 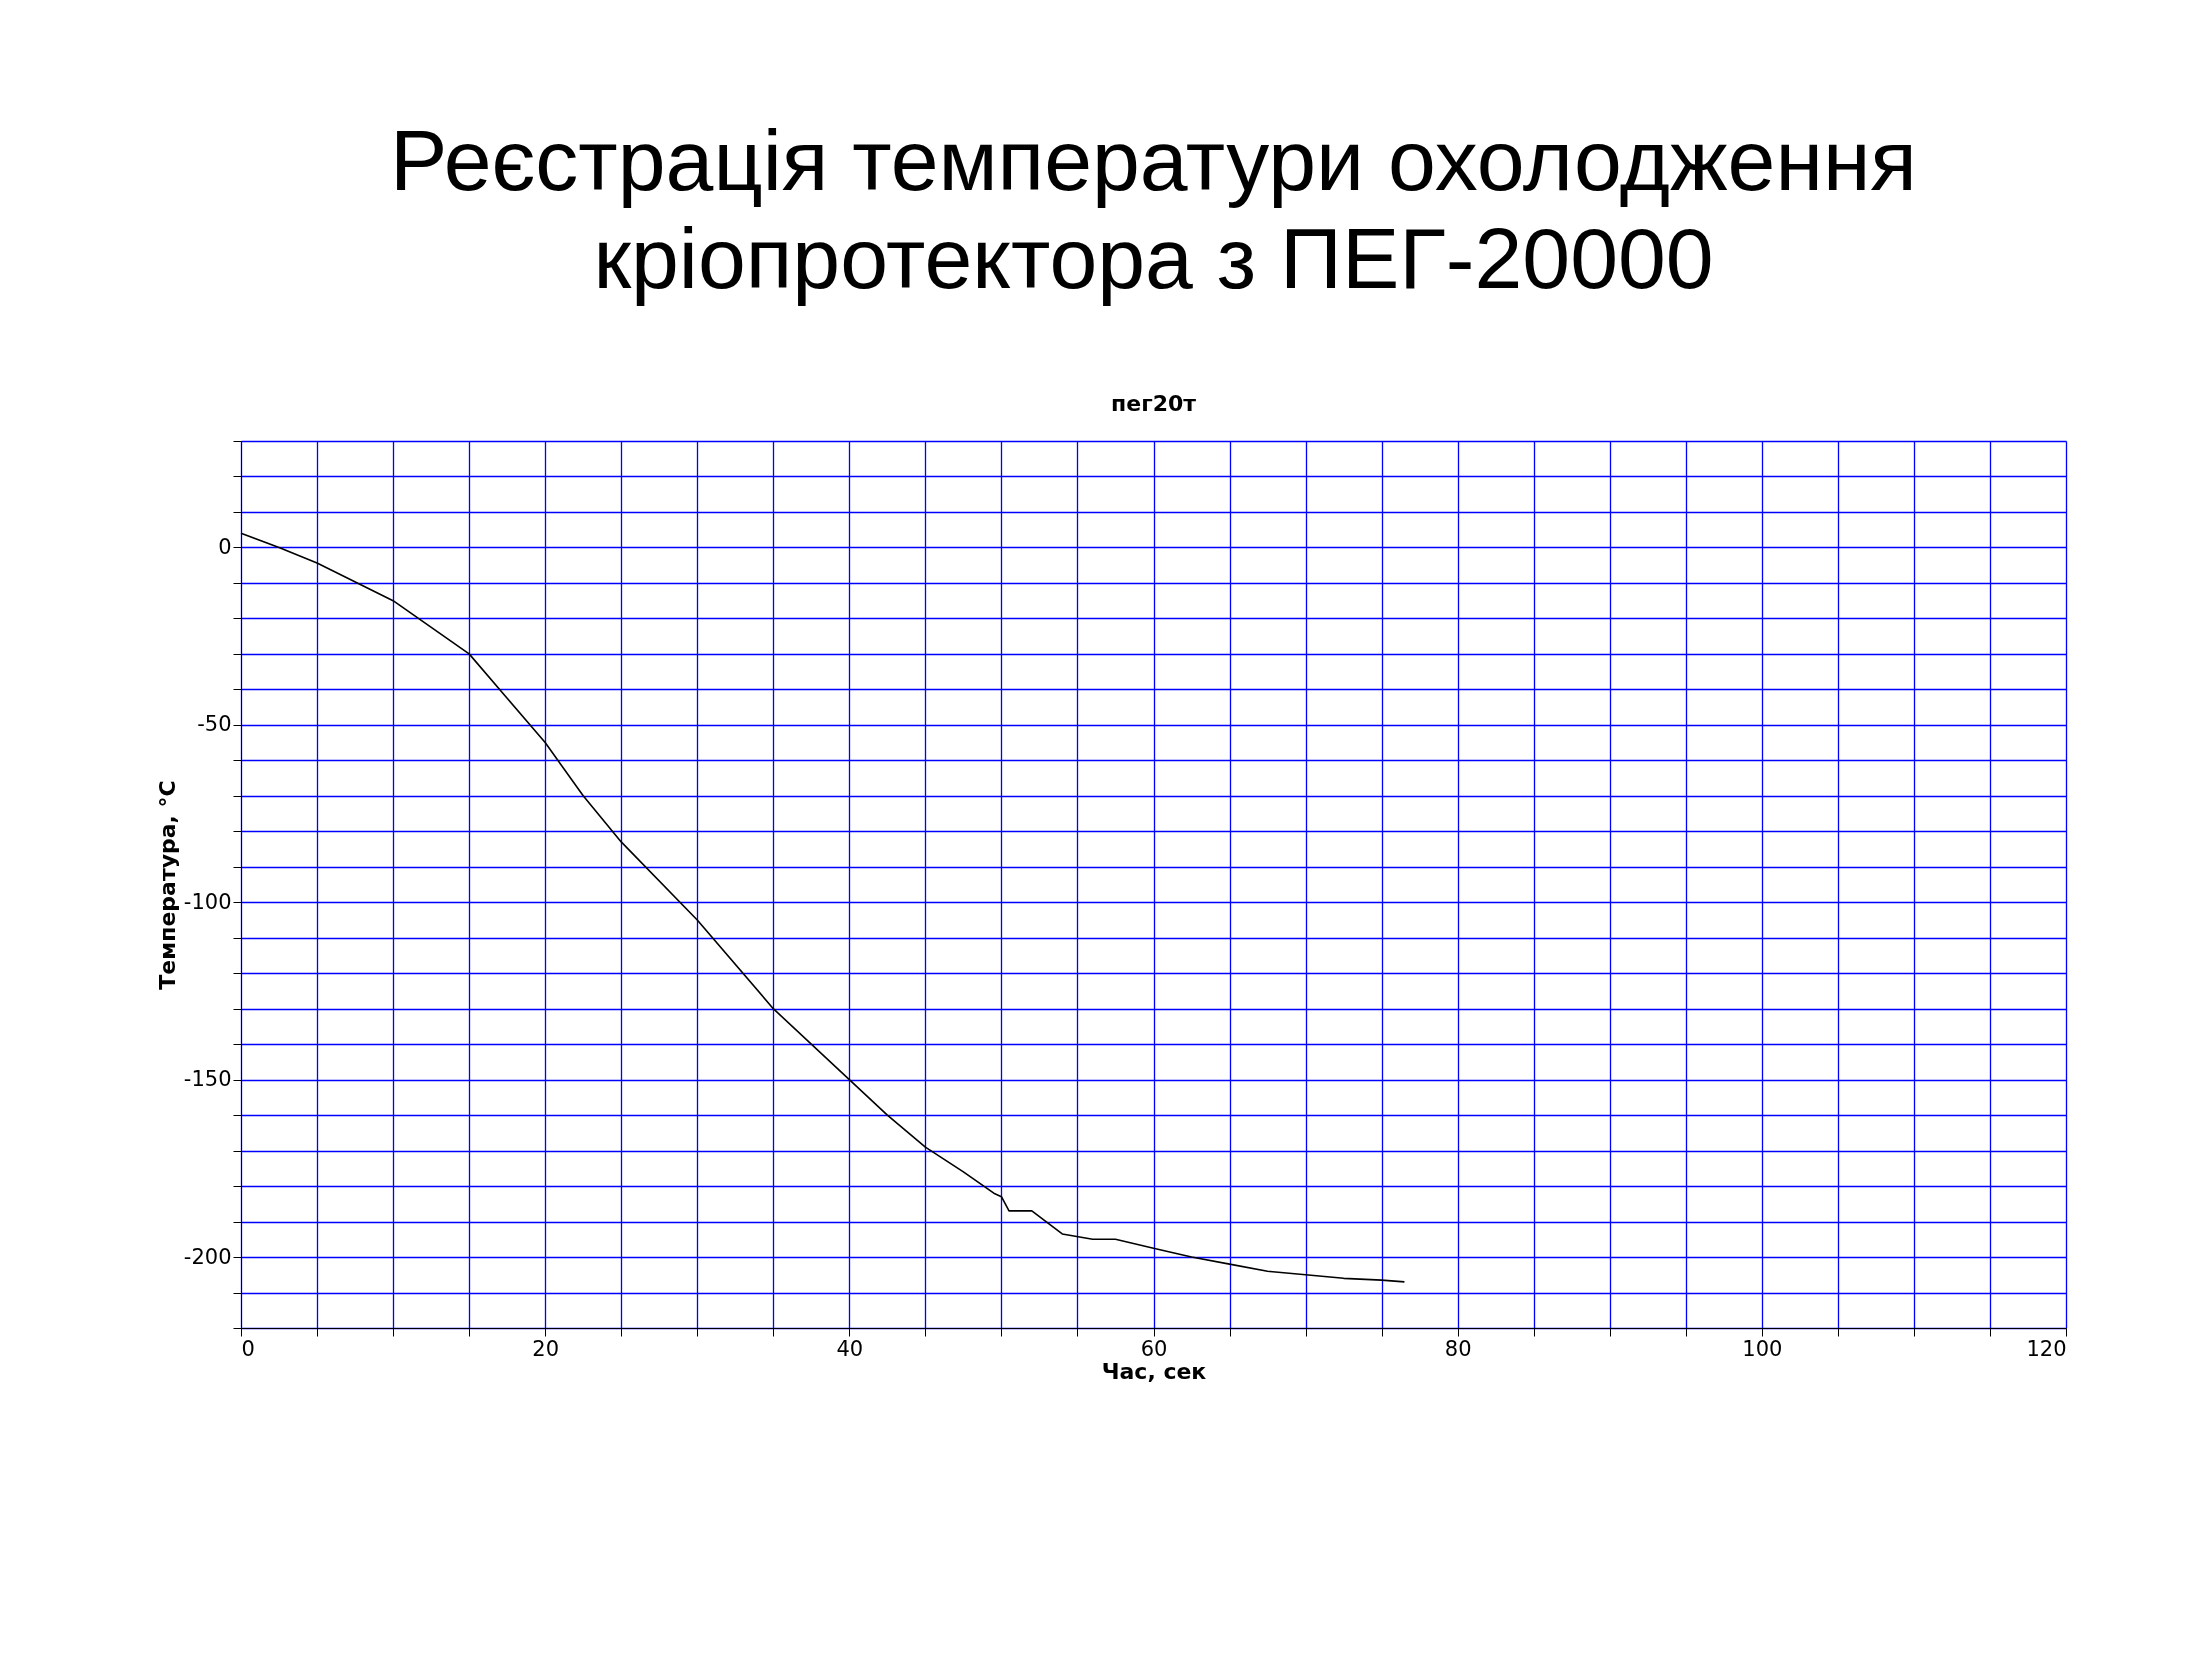 What do you see at coordinates (1458, 1348) in the screenshot?
I see `x-tick-label: 80` at bounding box center [1458, 1348].